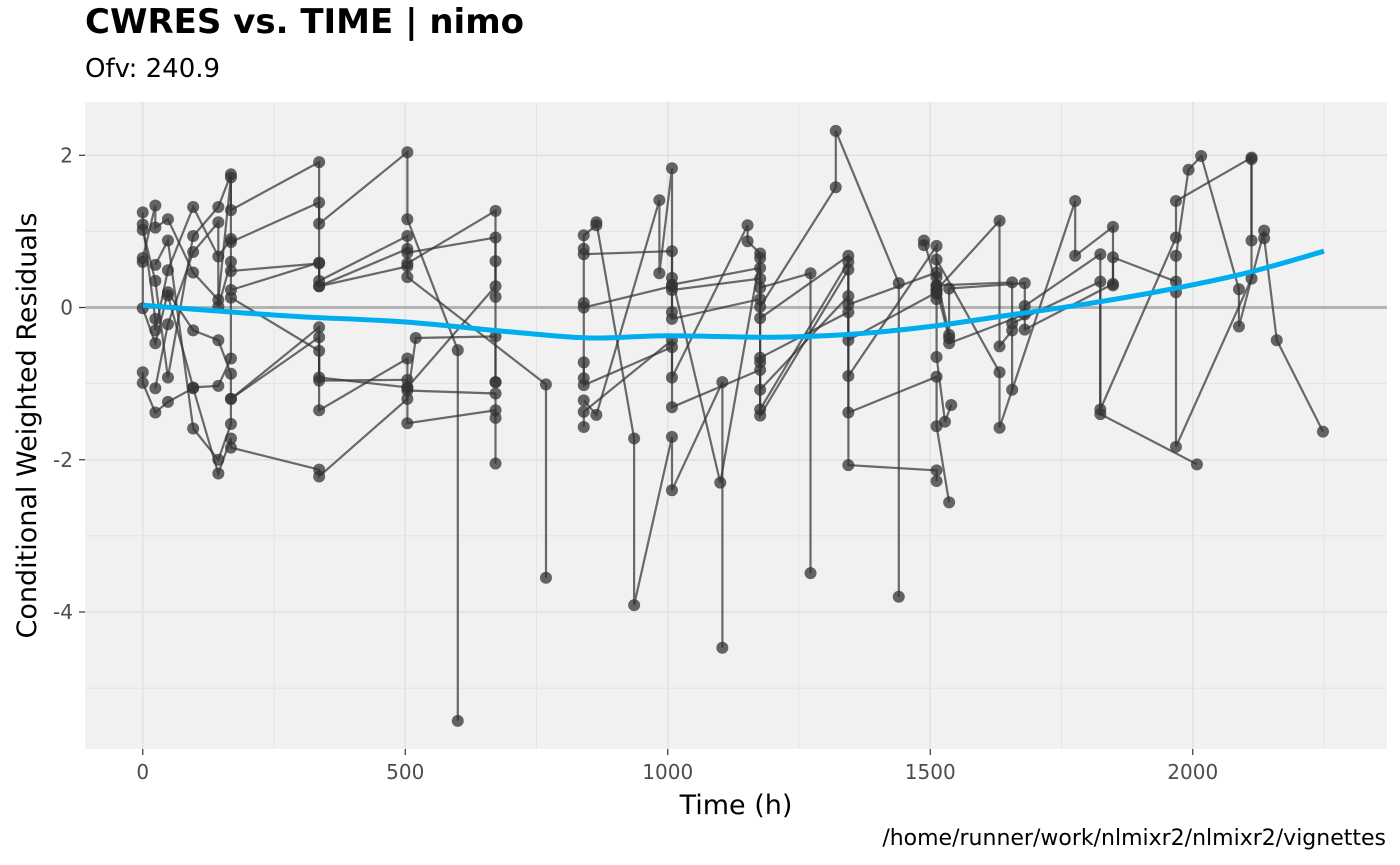 This screenshot has width=1400, height=865. I want to click on smooth-trend-line, so click(733, 294).